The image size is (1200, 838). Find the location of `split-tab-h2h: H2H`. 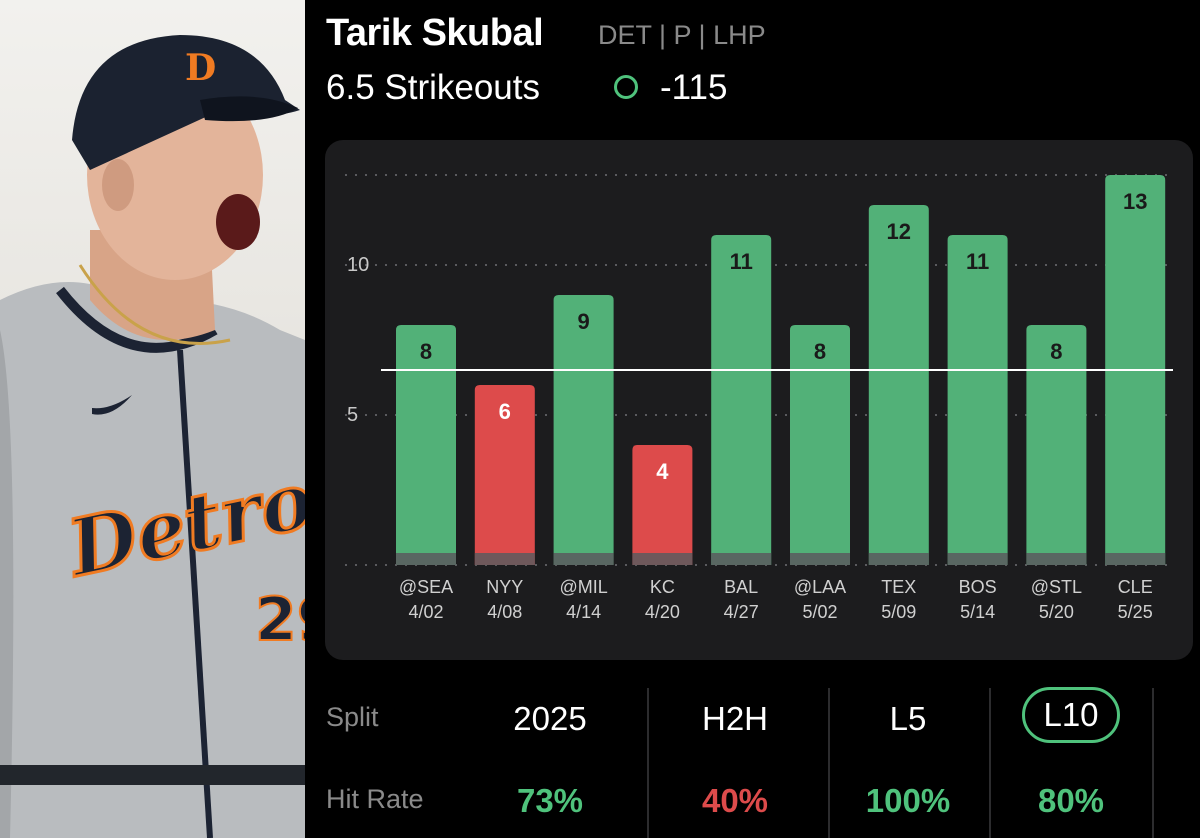

split-tab-h2h: H2H is located at coordinates (735, 718).